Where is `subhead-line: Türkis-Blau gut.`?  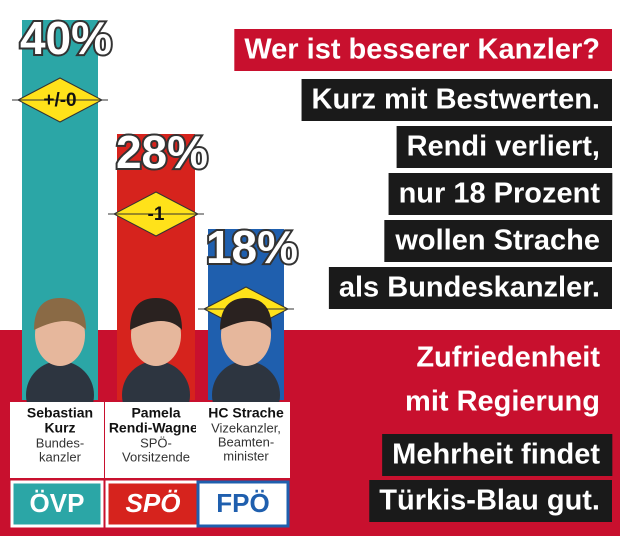
subhead-line: Türkis-Blau gut. is located at coordinates (489, 501).